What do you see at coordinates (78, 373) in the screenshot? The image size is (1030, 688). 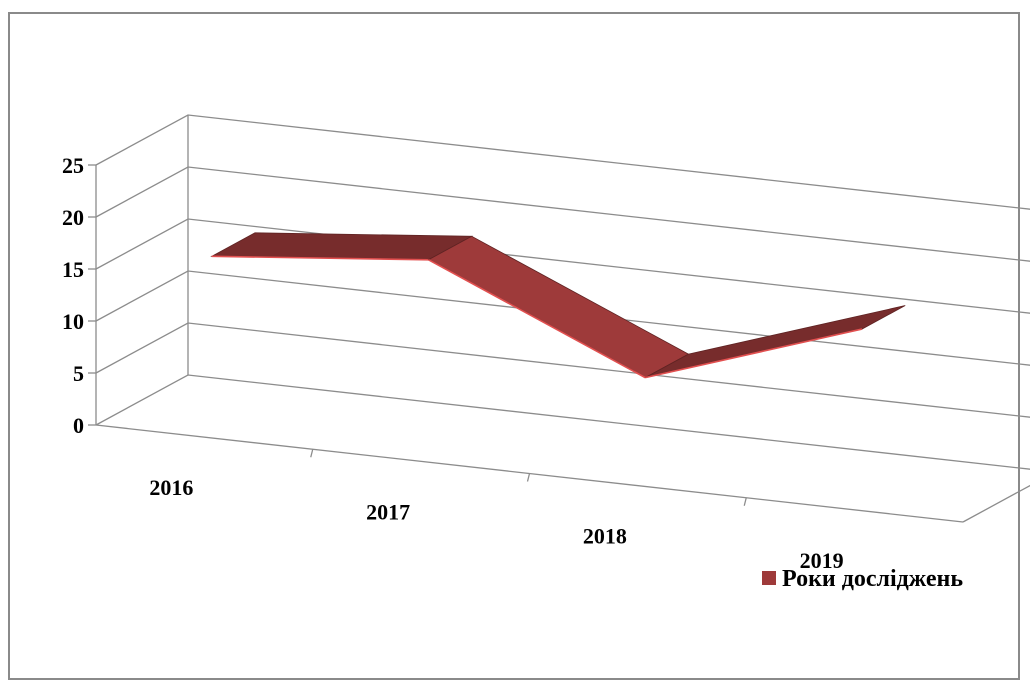 I see `y-tick-label: 5` at bounding box center [78, 373].